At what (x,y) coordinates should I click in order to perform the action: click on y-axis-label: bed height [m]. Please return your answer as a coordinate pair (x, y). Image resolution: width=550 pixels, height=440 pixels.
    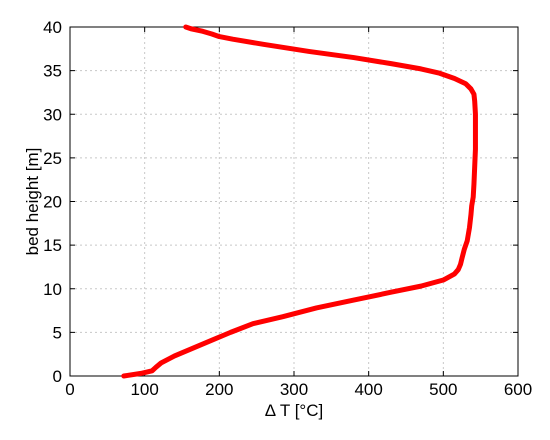
    Looking at the image, I should click on (32, 202).